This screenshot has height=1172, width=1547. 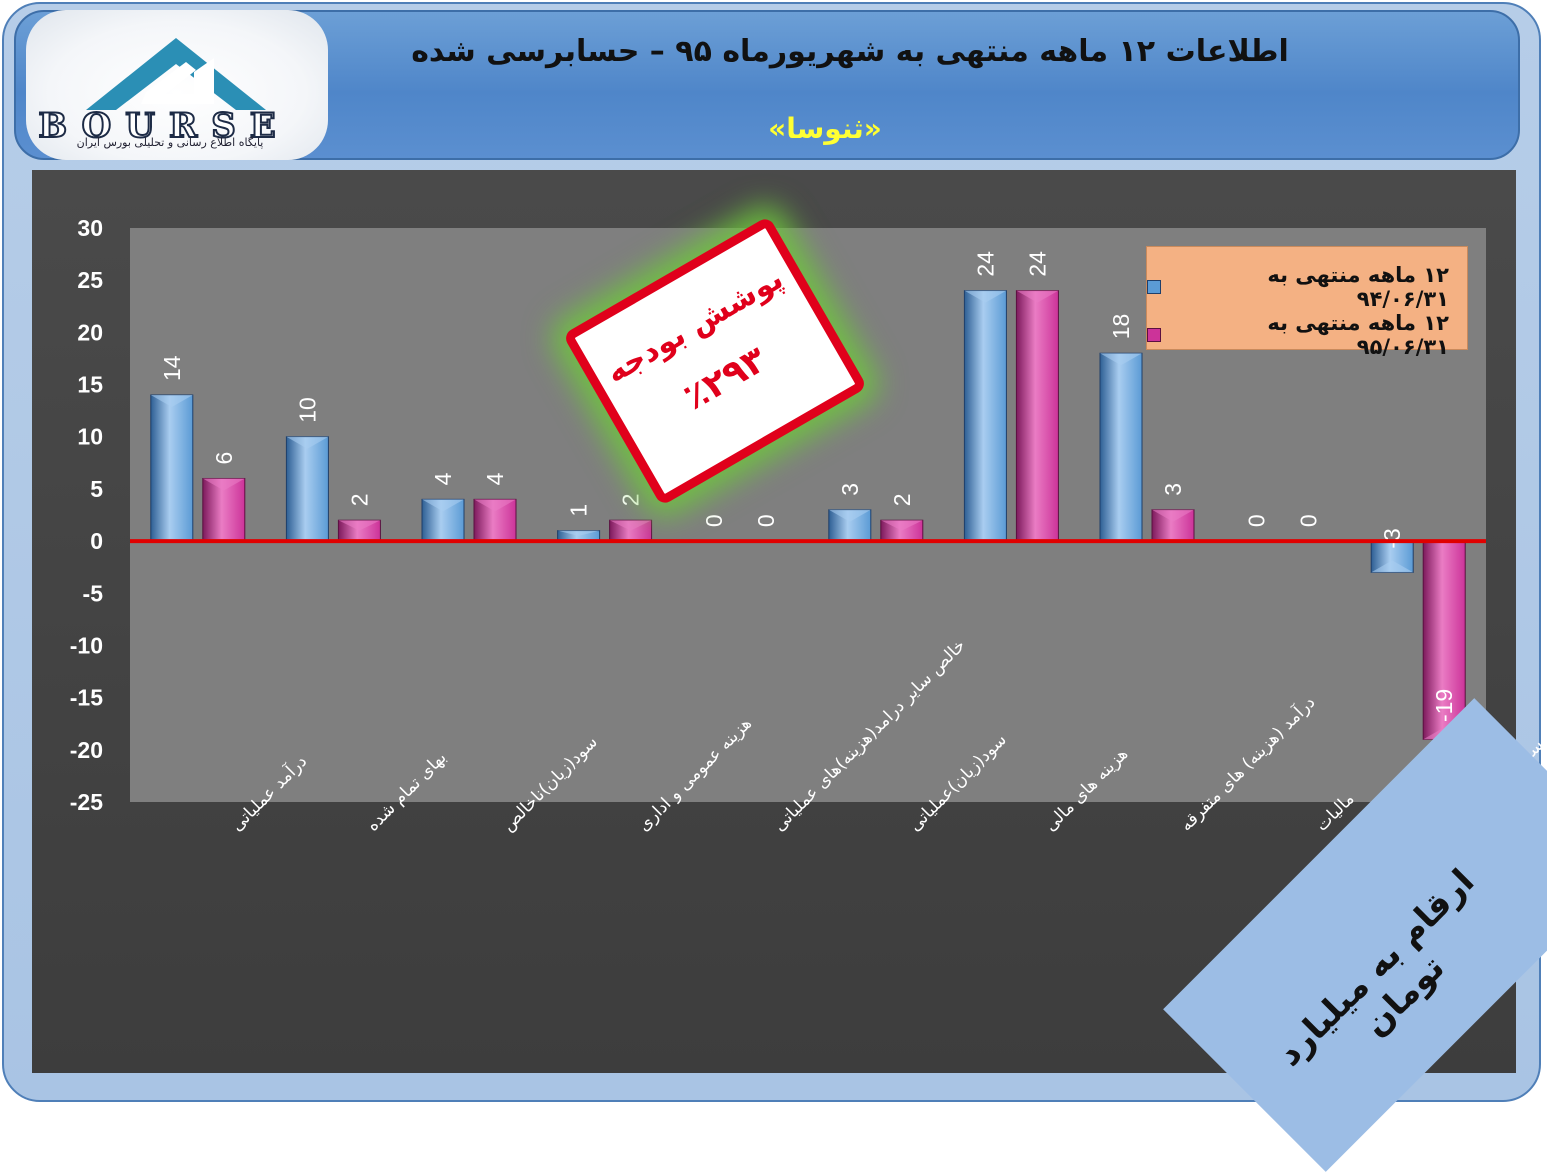 What do you see at coordinates (307, 410) in the screenshot?
I see `data-label: 10` at bounding box center [307, 410].